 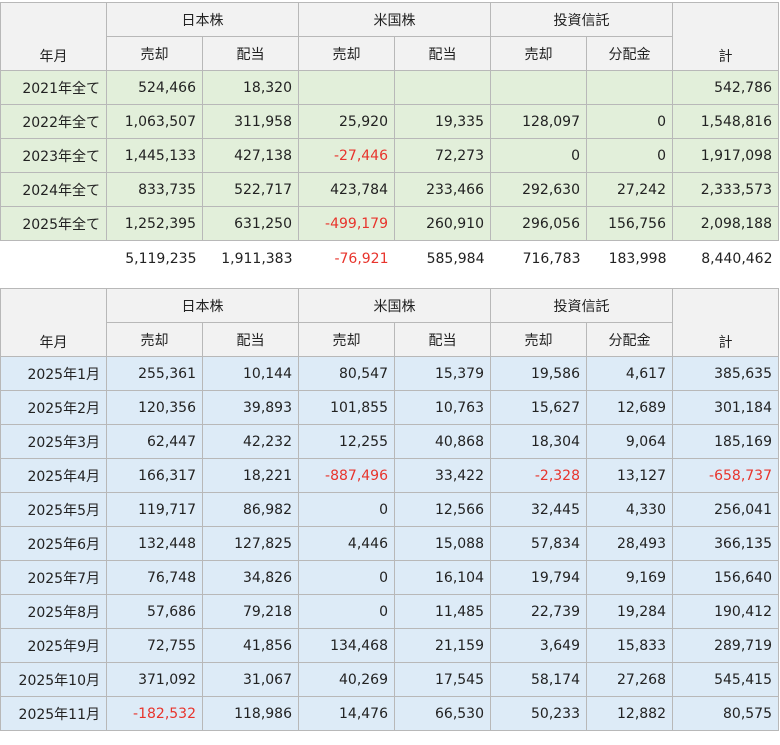 What do you see at coordinates (725, 223) in the screenshot?
I see `annual-total-cell: 2,098,188` at bounding box center [725, 223].